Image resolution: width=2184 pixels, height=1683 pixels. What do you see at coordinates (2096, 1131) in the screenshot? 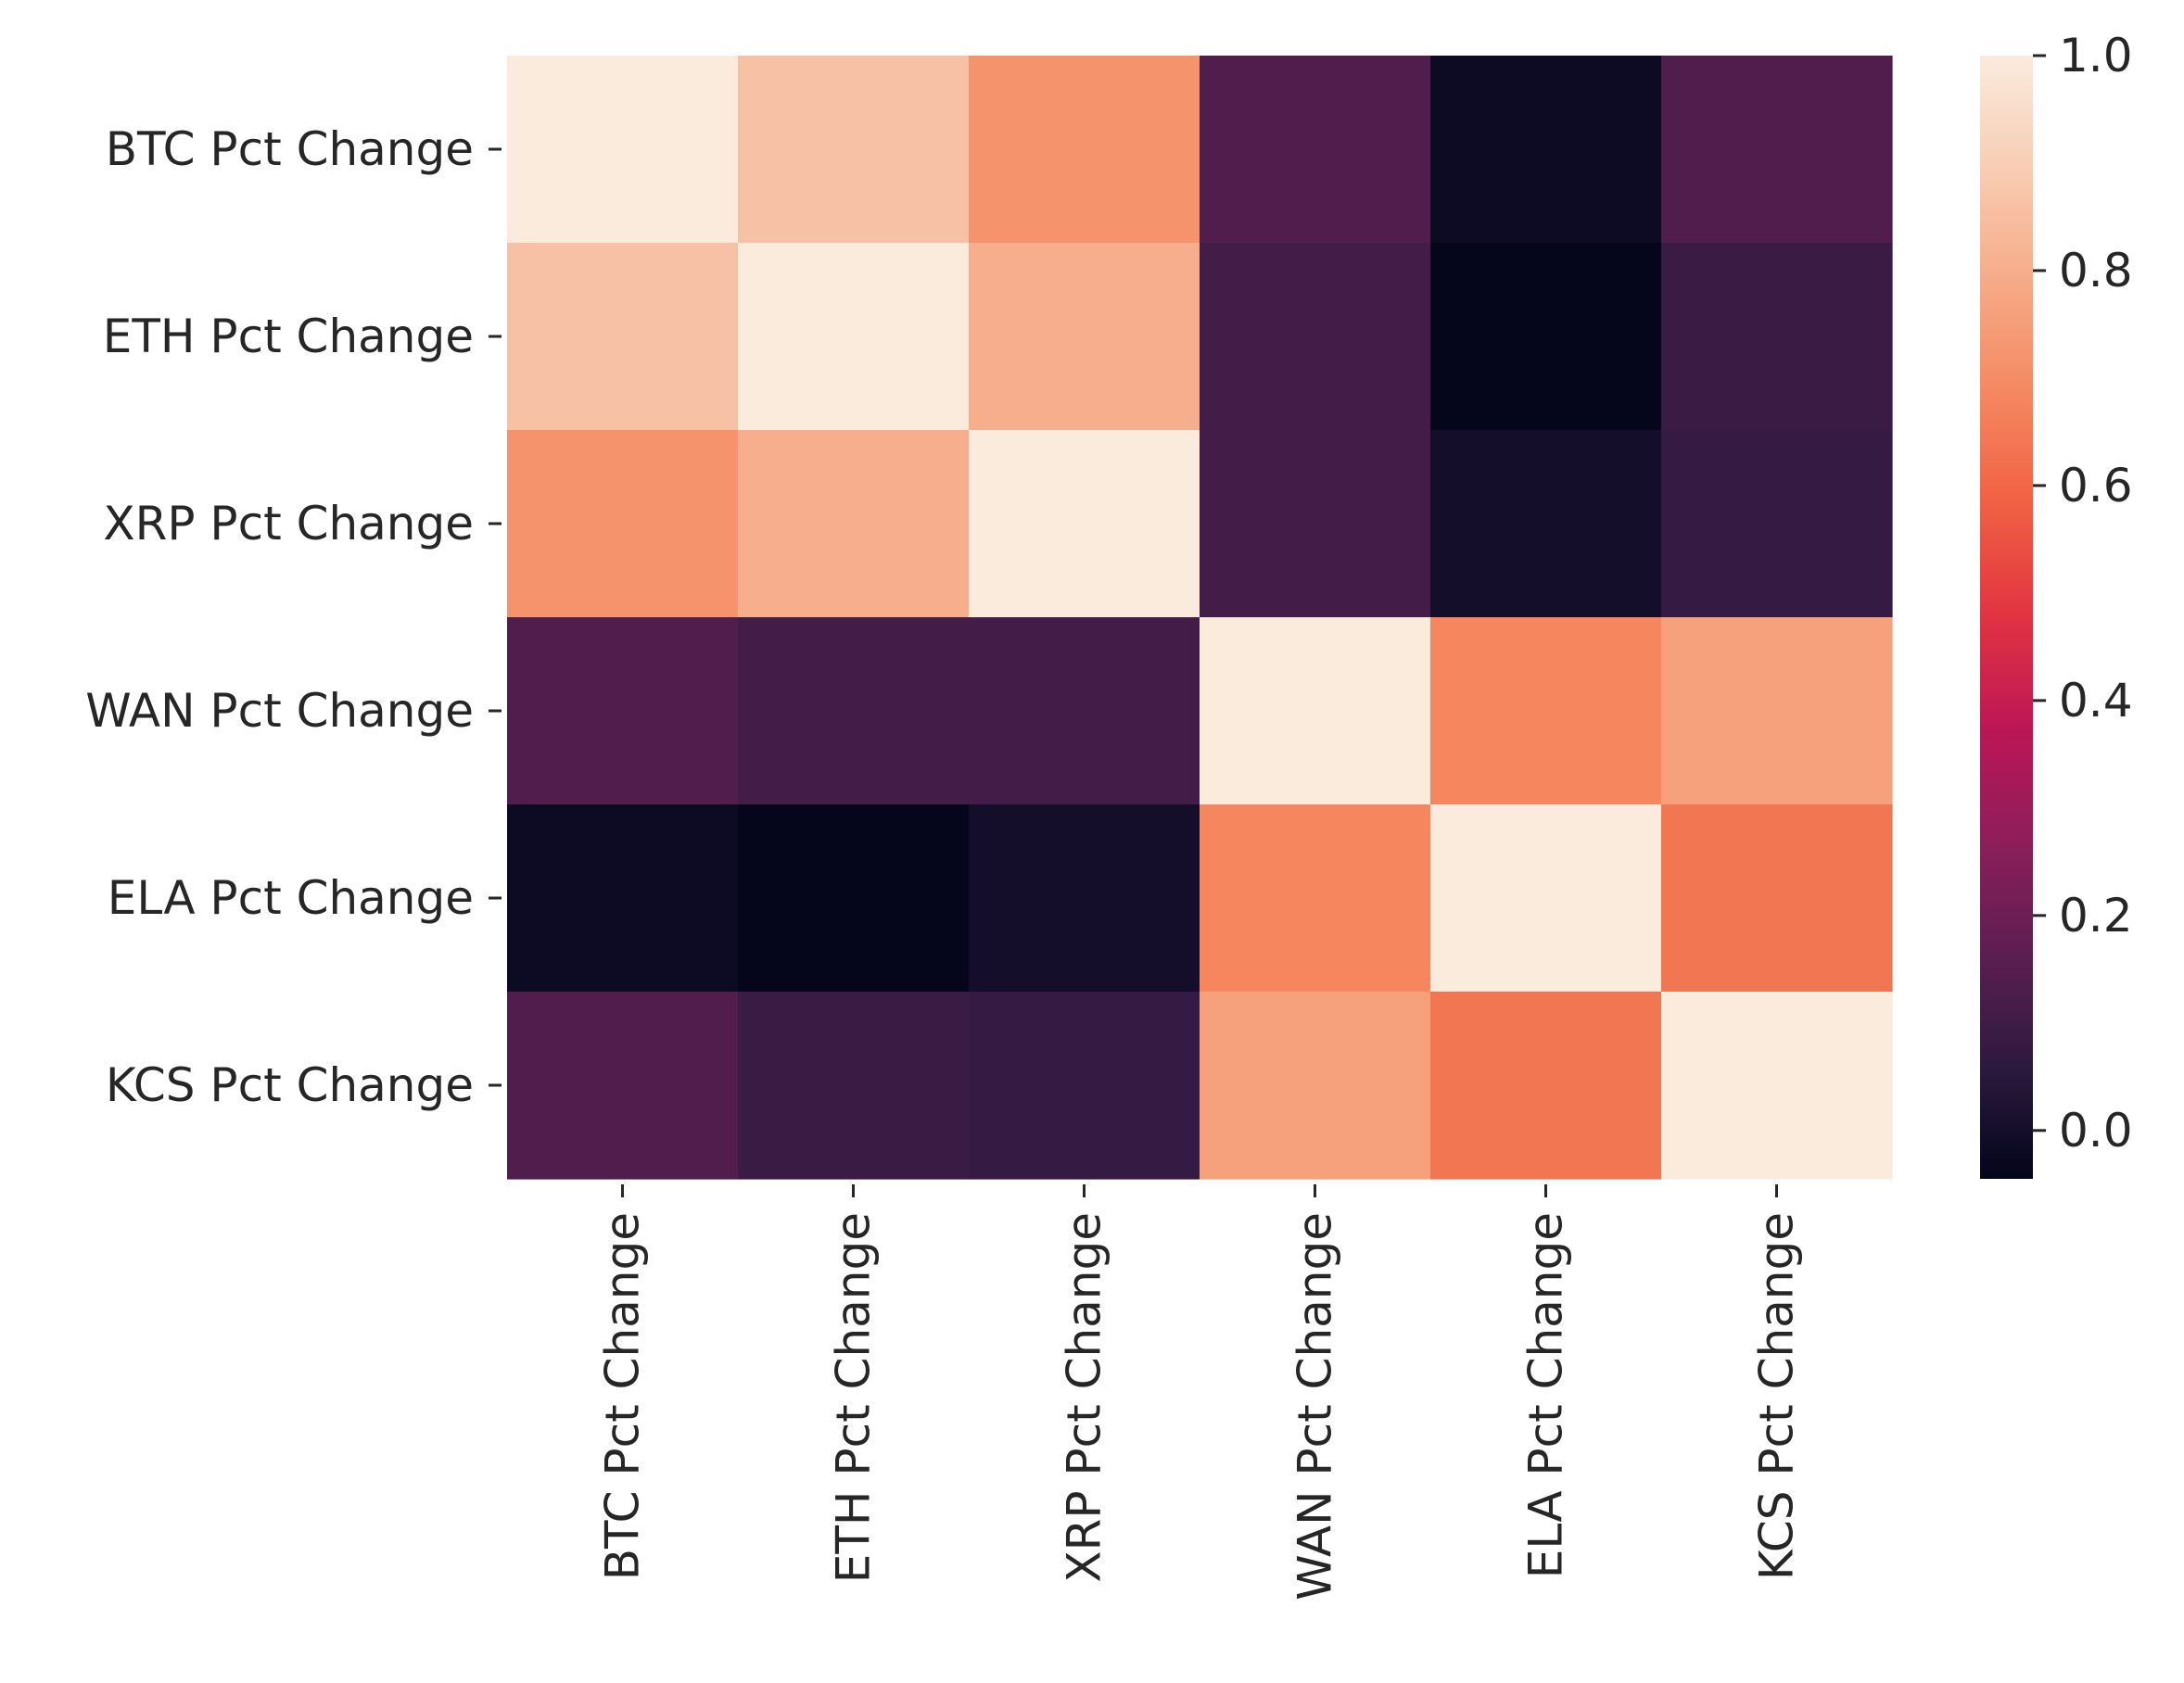
I see `colorbar-tick-label: 0.0` at bounding box center [2096, 1131].